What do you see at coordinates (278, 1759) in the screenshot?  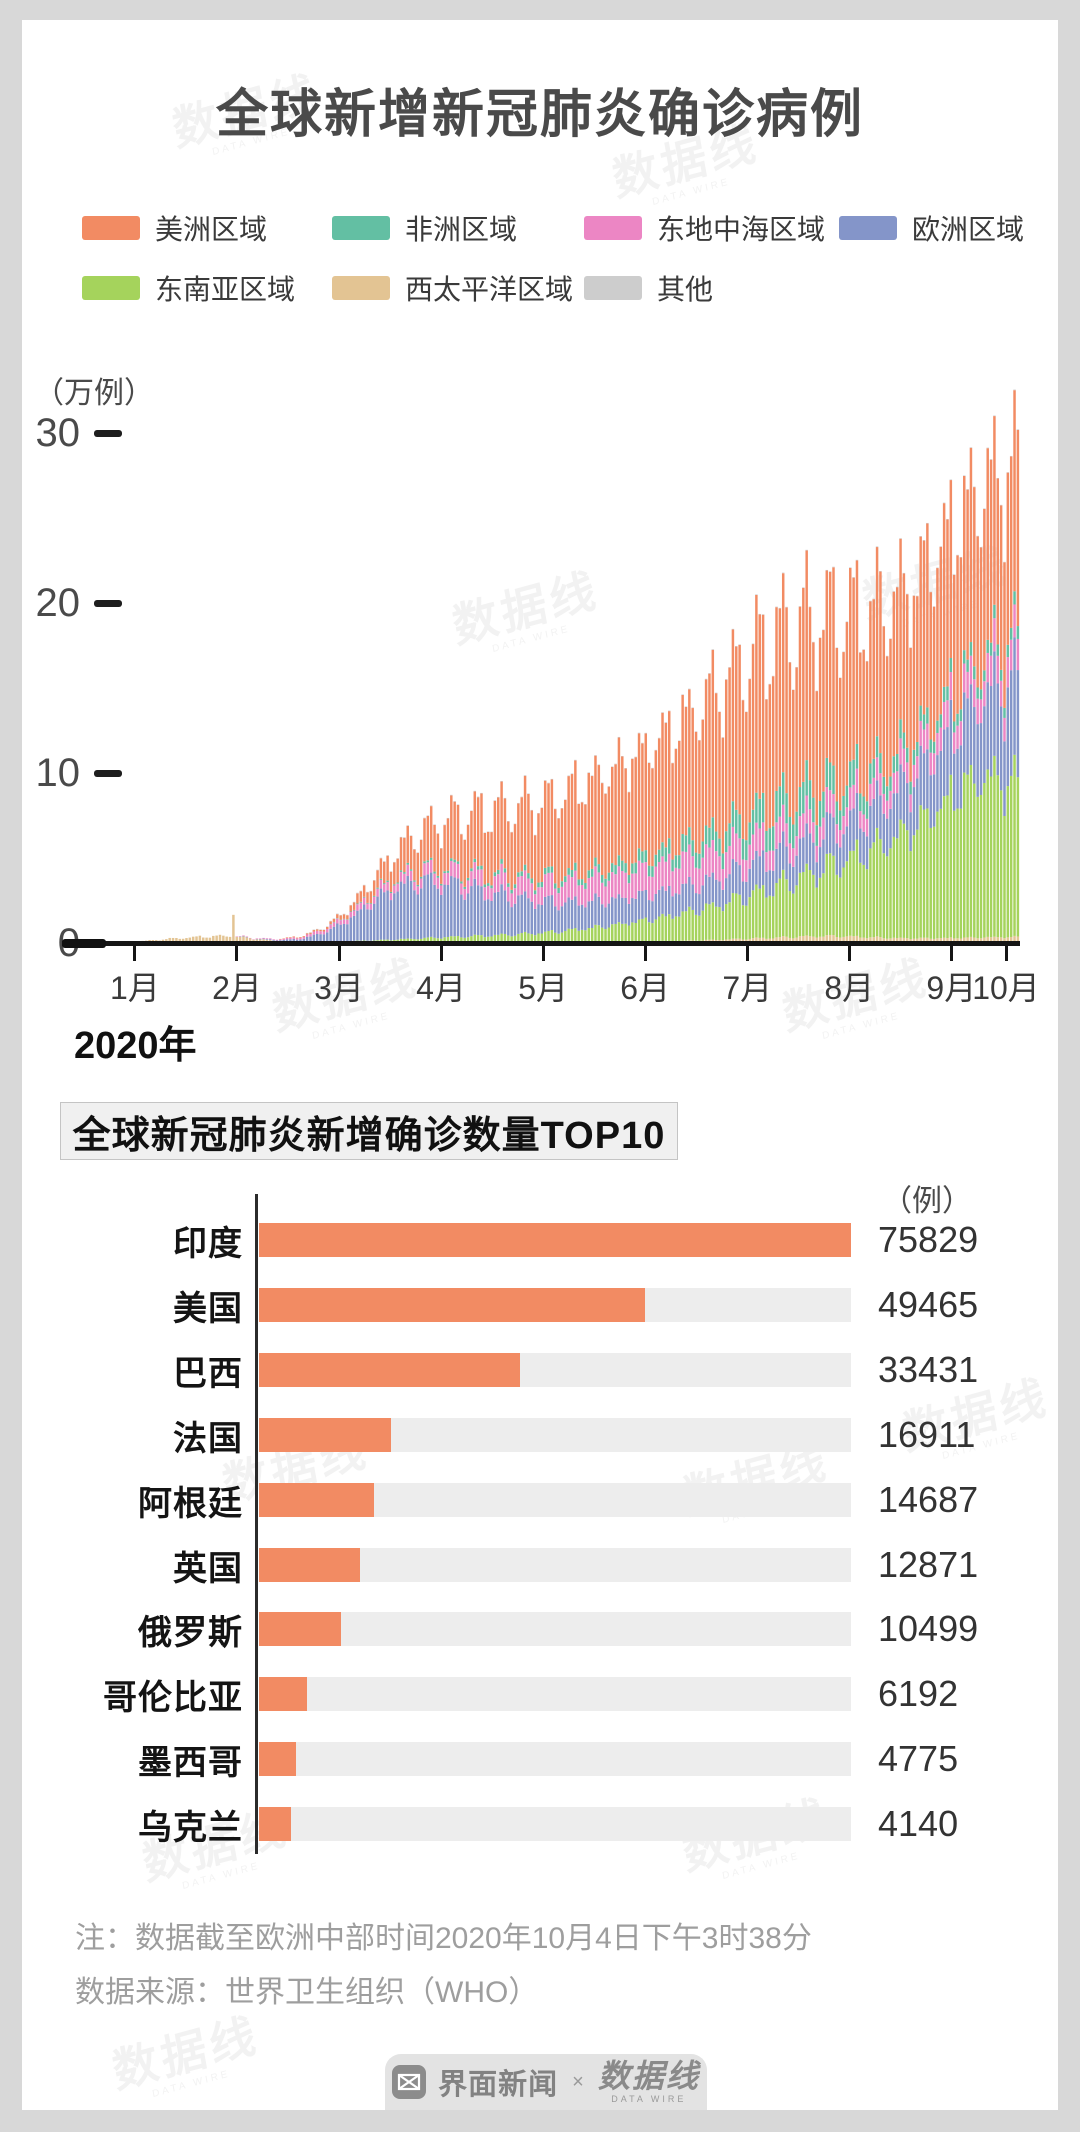 I see `top10-bar-fill` at bounding box center [278, 1759].